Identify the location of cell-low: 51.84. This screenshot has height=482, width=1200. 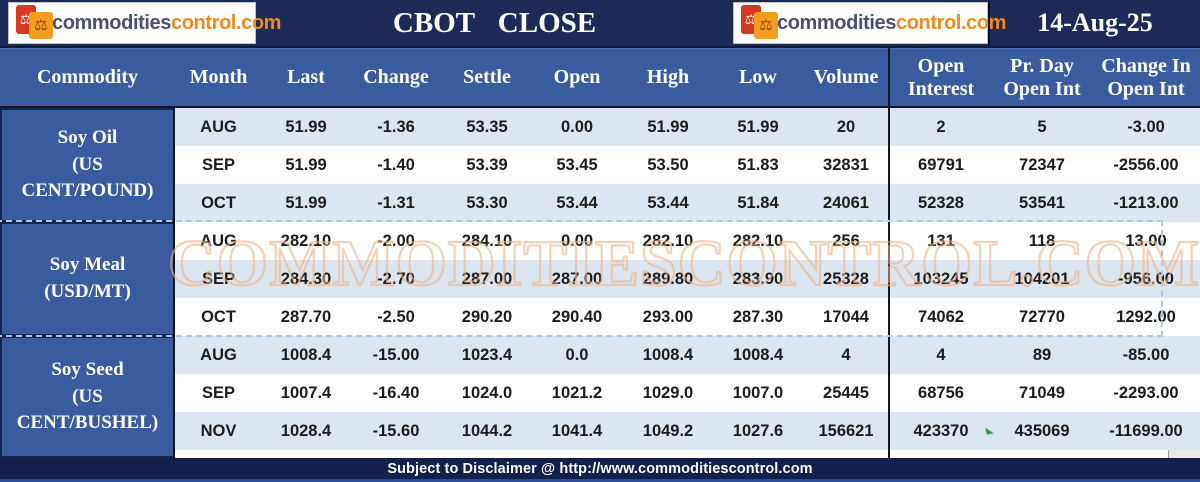
(758, 202).